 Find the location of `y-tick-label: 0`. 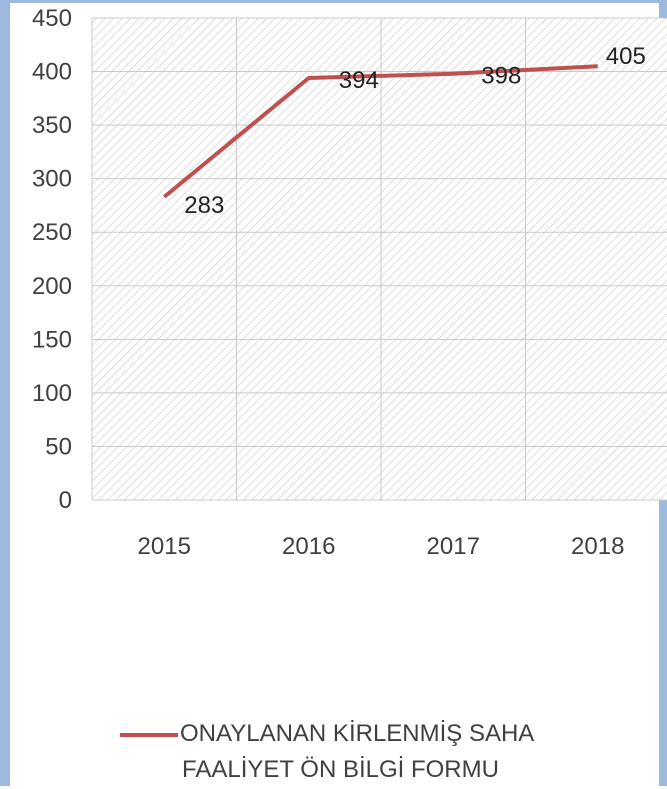

y-tick-label: 0 is located at coordinates (65, 500).